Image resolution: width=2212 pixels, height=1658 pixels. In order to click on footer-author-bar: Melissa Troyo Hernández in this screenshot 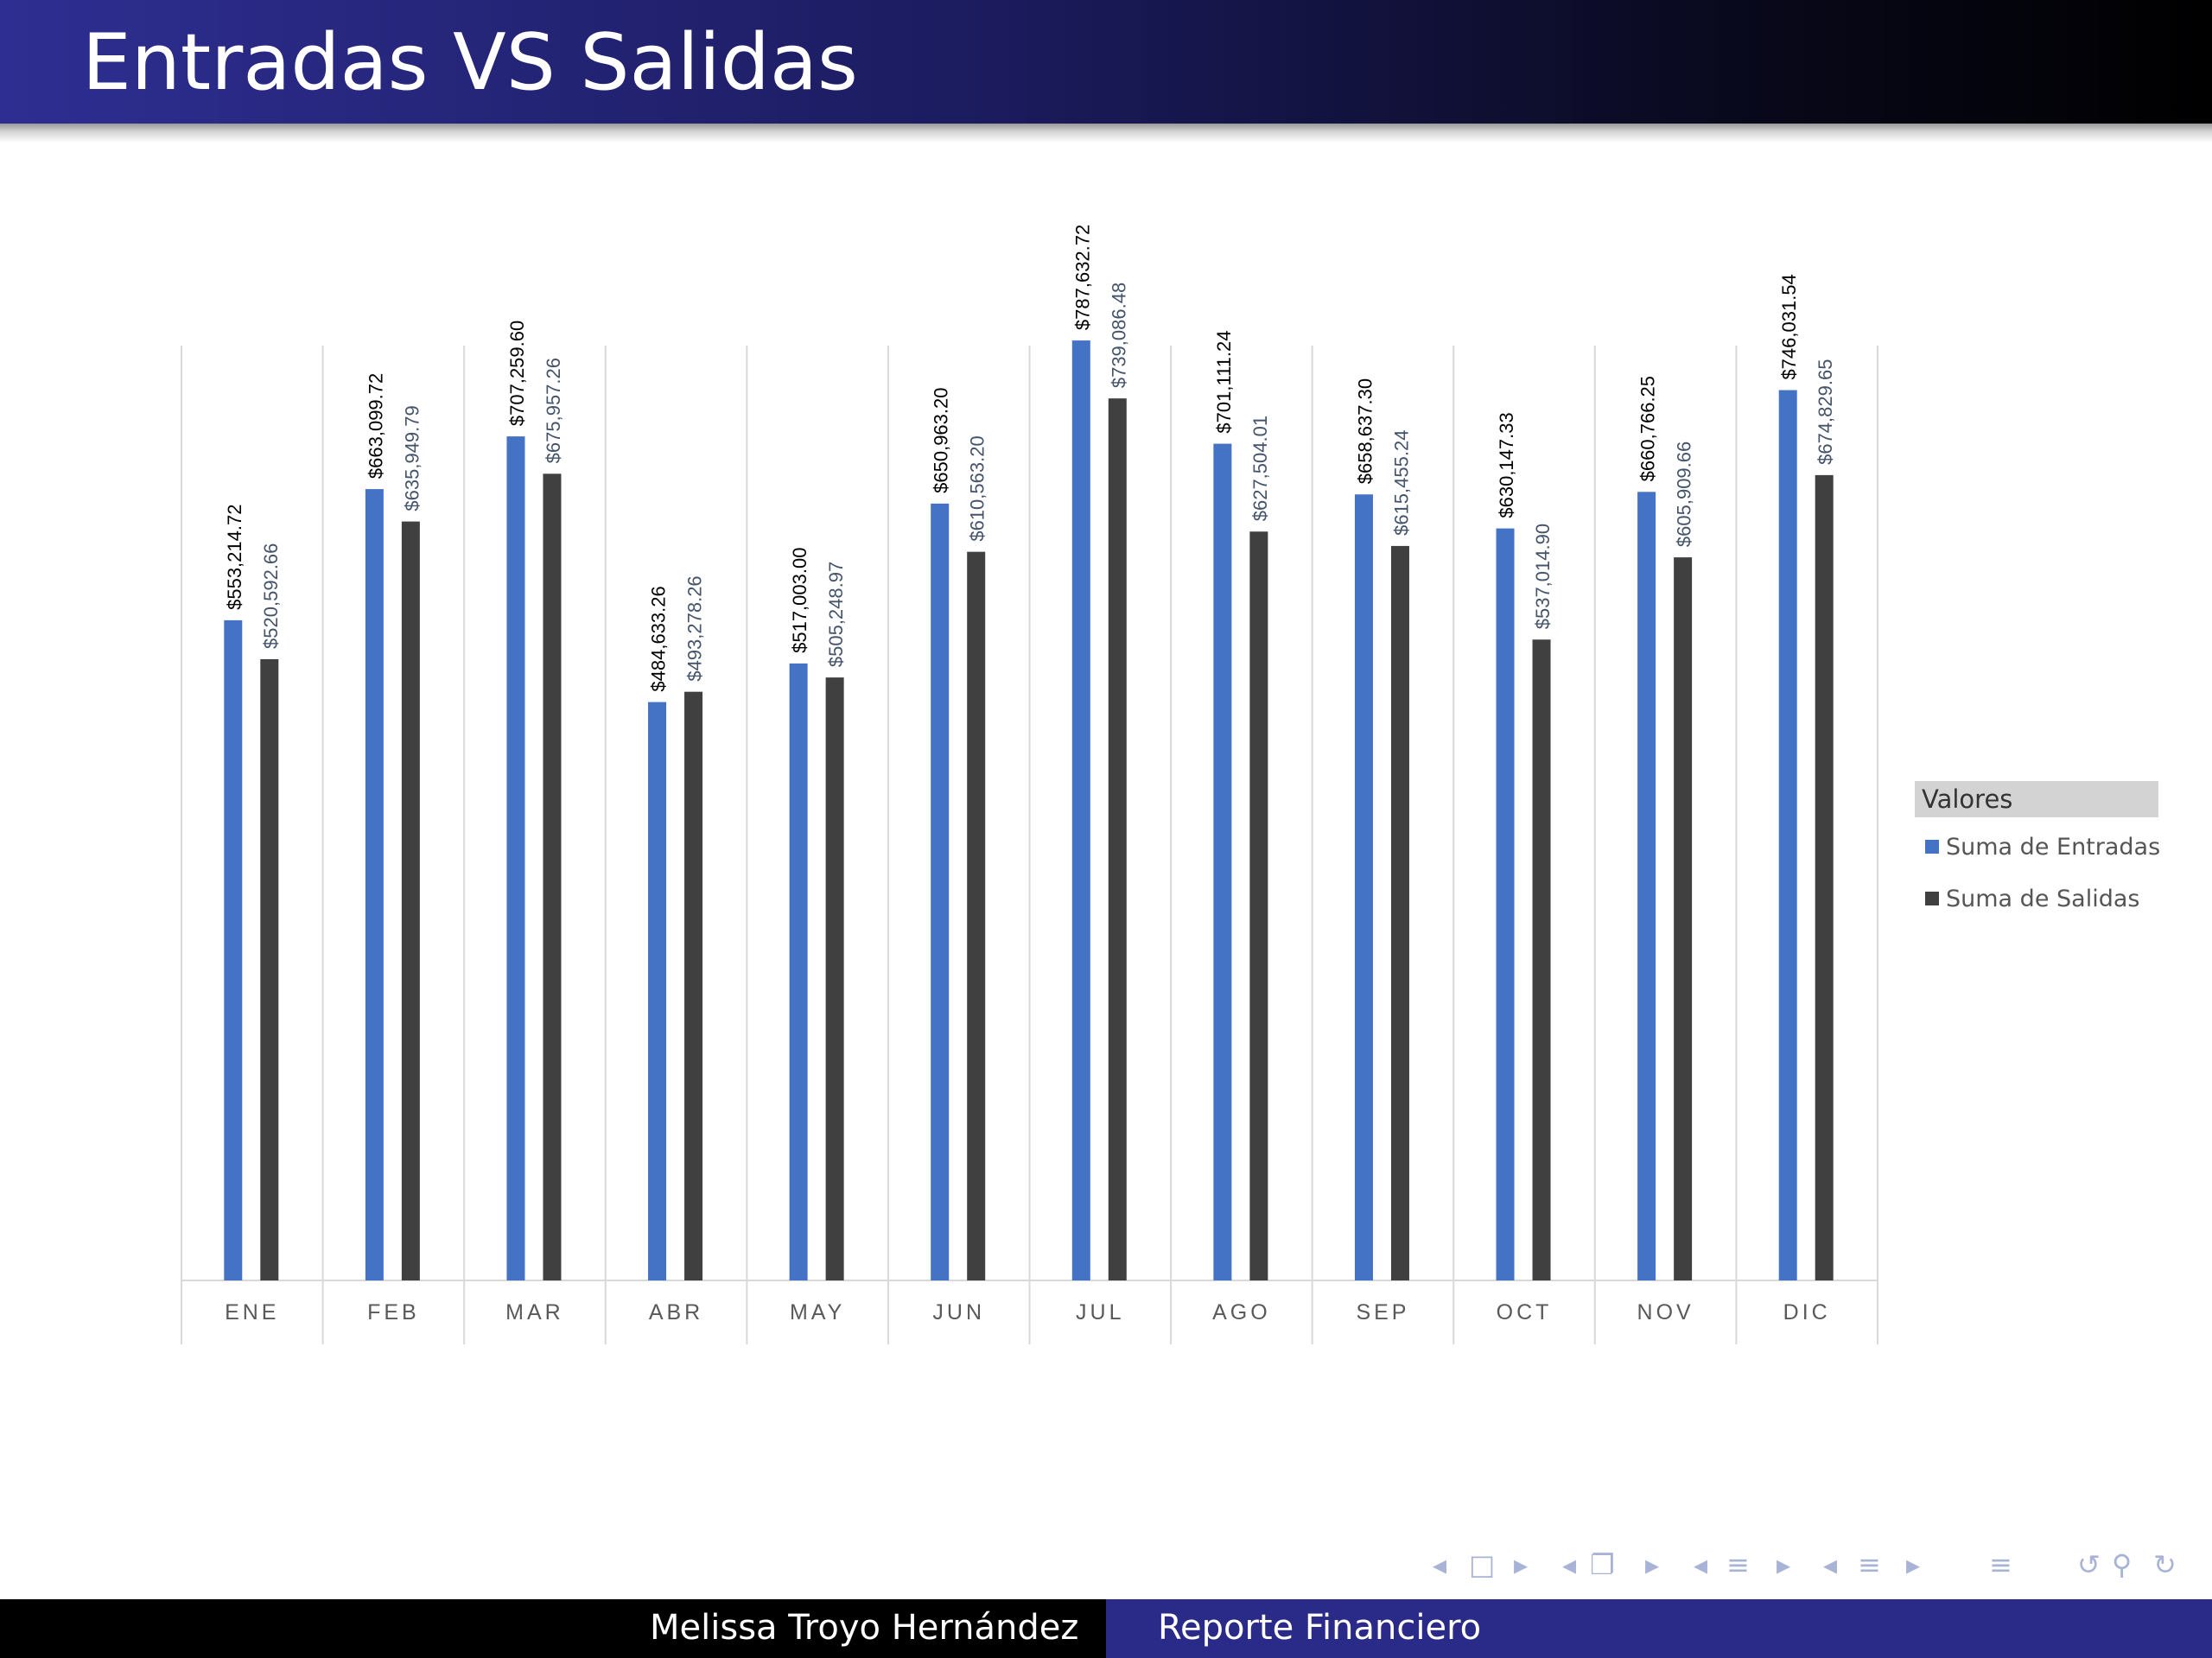, I will do `click(553, 1628)`.